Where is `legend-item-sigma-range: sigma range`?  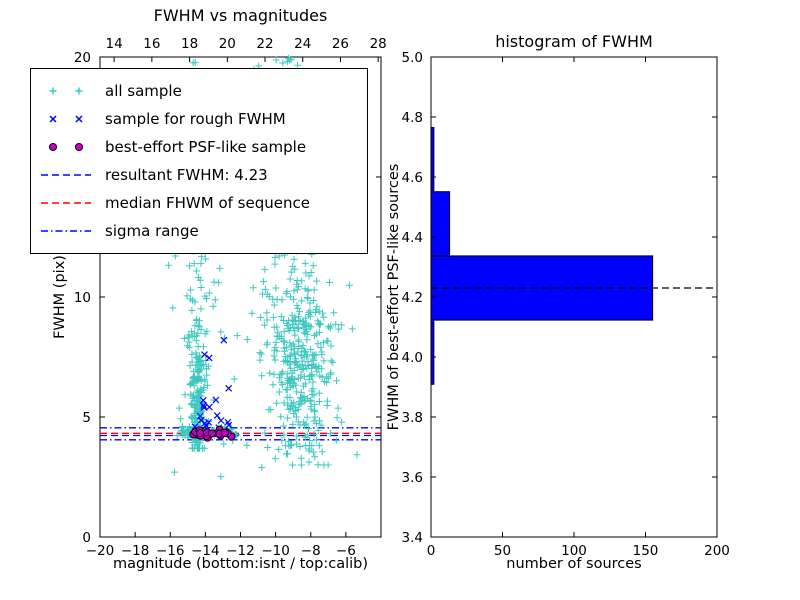
legend-item-sigma-range: sigma range is located at coordinates (199, 231).